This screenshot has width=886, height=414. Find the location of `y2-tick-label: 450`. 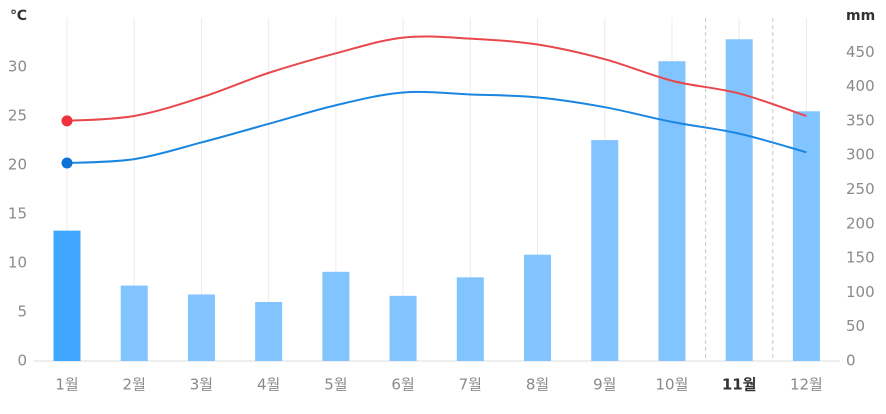

y2-tick-label: 450 is located at coordinates (860, 52).